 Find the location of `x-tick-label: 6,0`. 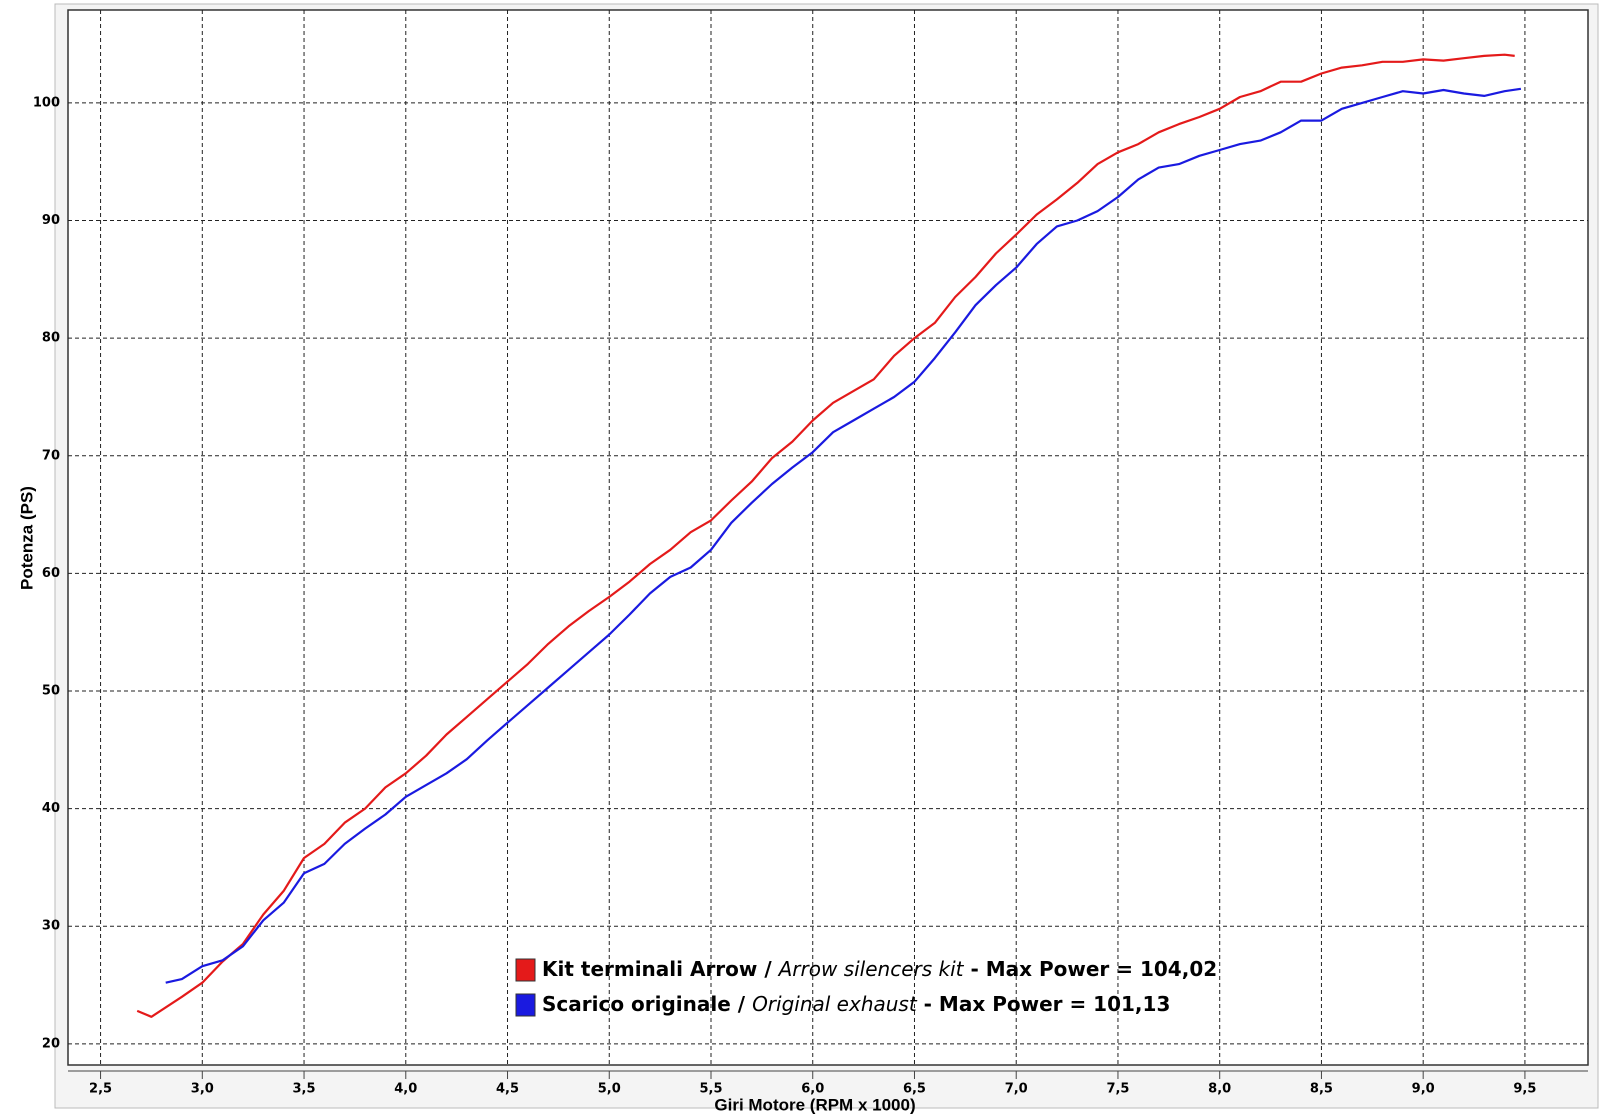

x-tick-label: 6,0 is located at coordinates (812, 1089).